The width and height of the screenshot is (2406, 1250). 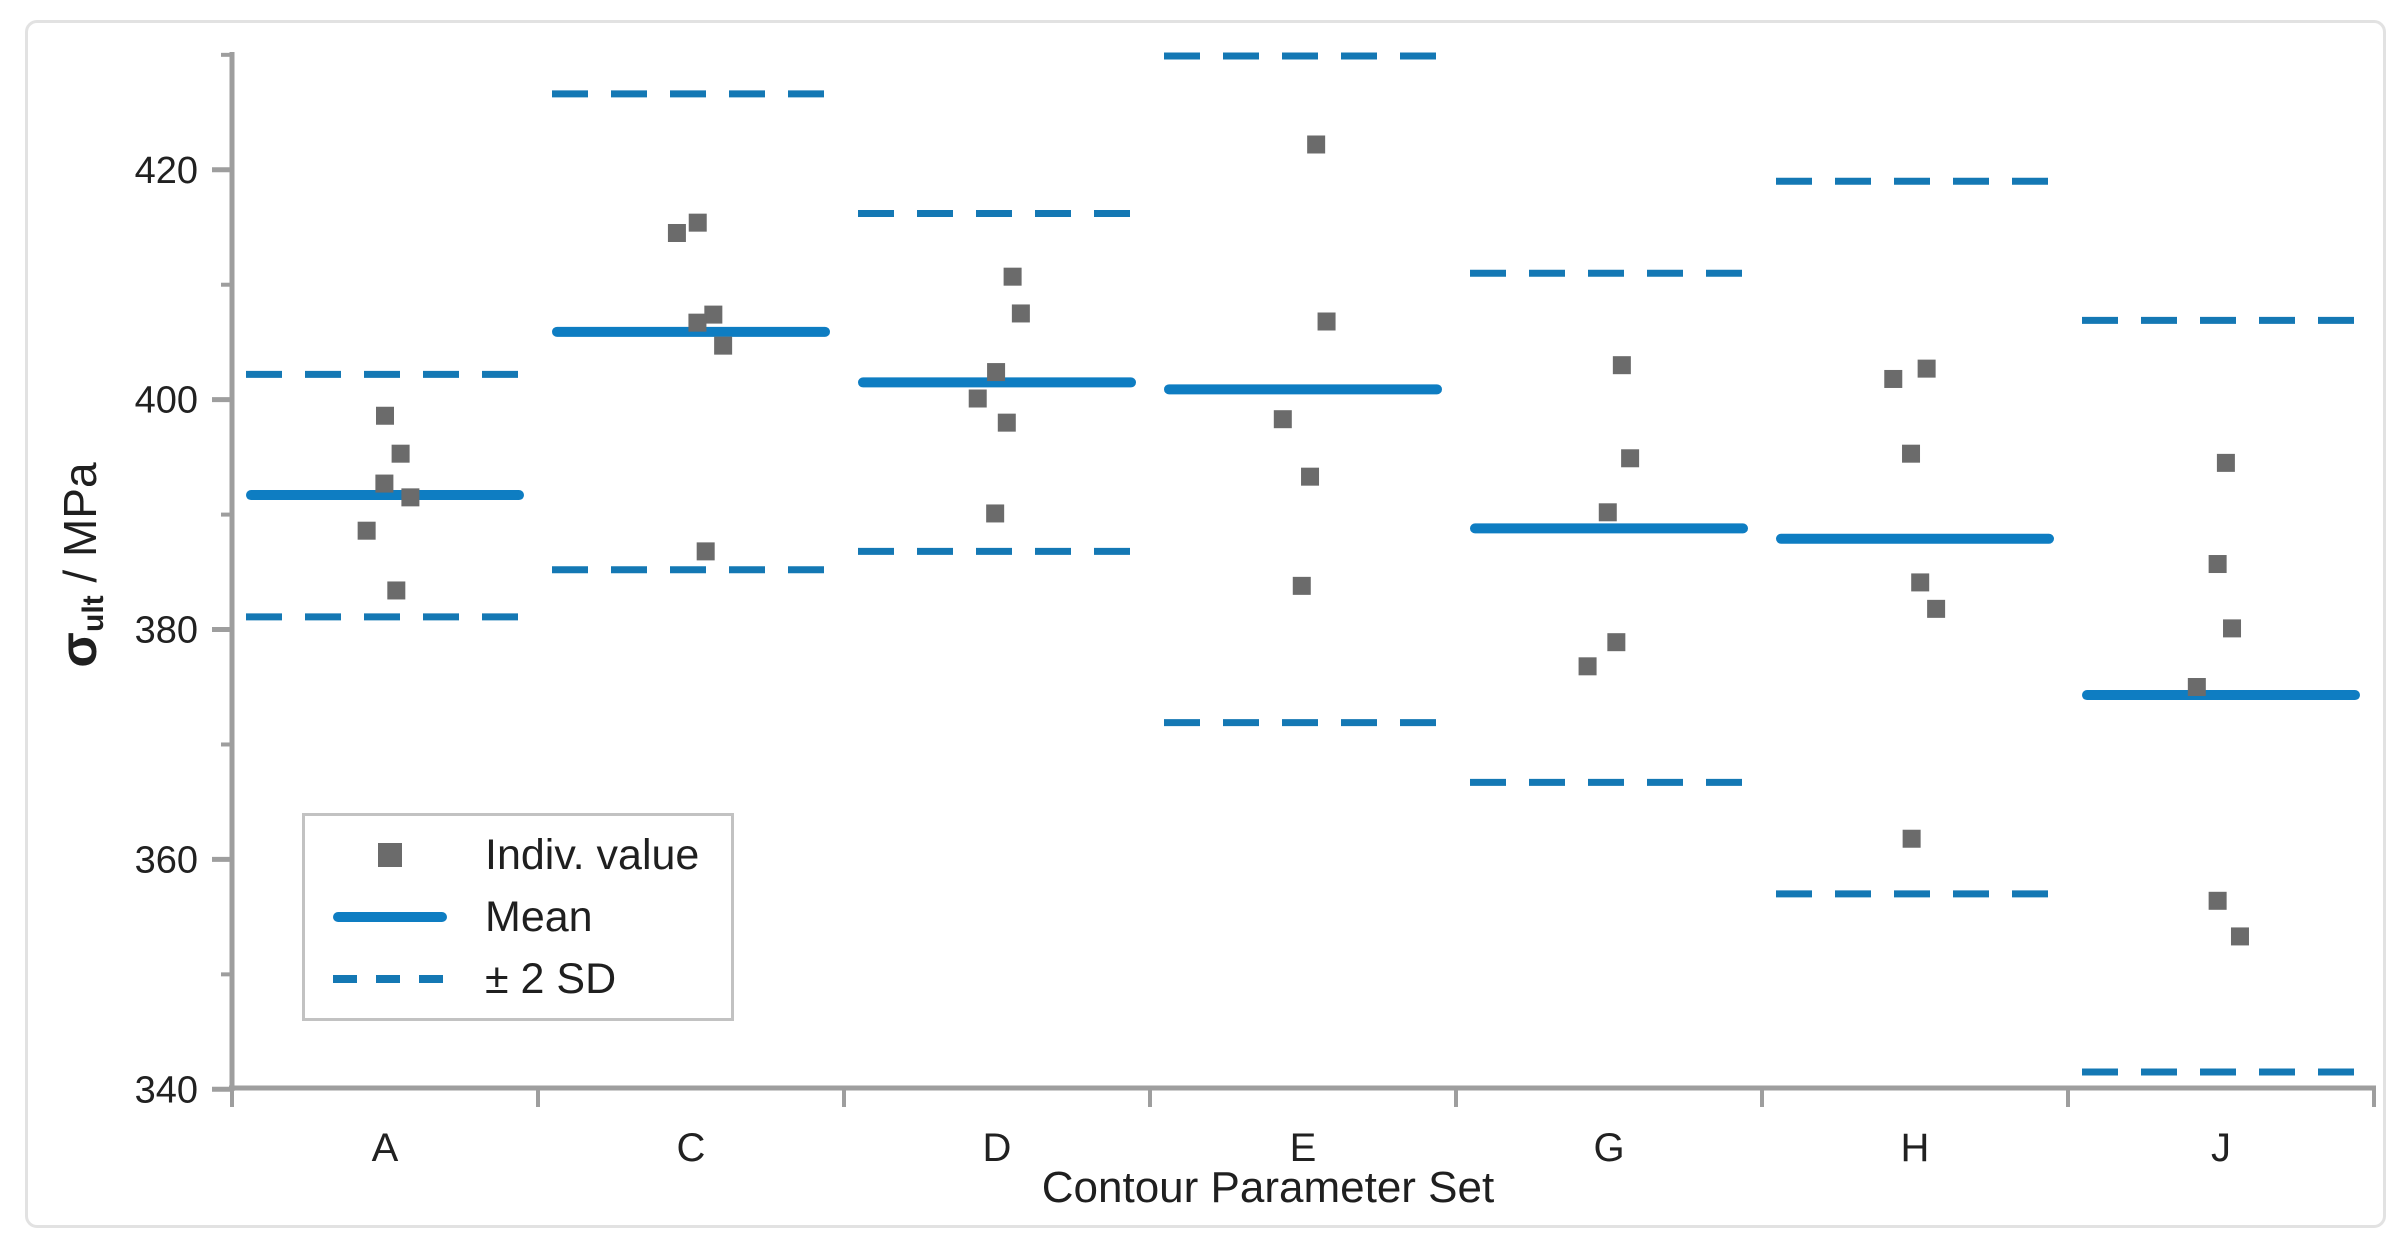 I want to click on x-tick-label-G: G, so click(x=1608, y=1148).